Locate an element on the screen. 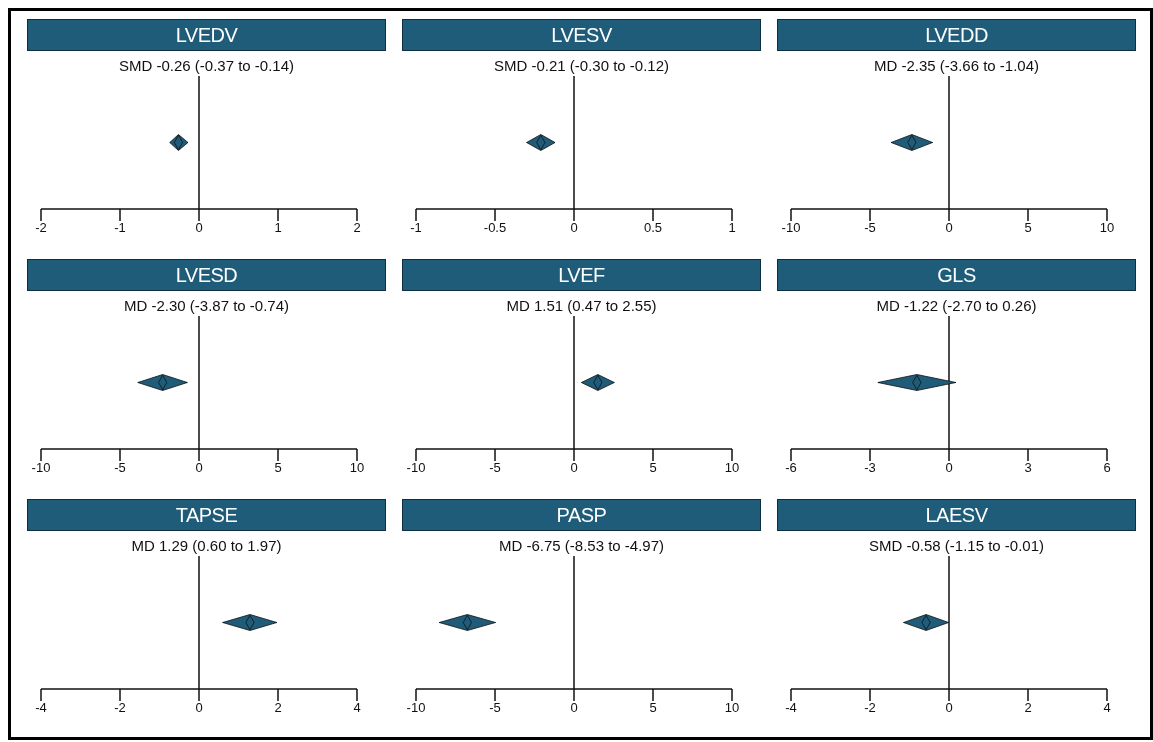  text: MD 1.29 (0.60 to 1.97) is located at coordinates (206, 545).